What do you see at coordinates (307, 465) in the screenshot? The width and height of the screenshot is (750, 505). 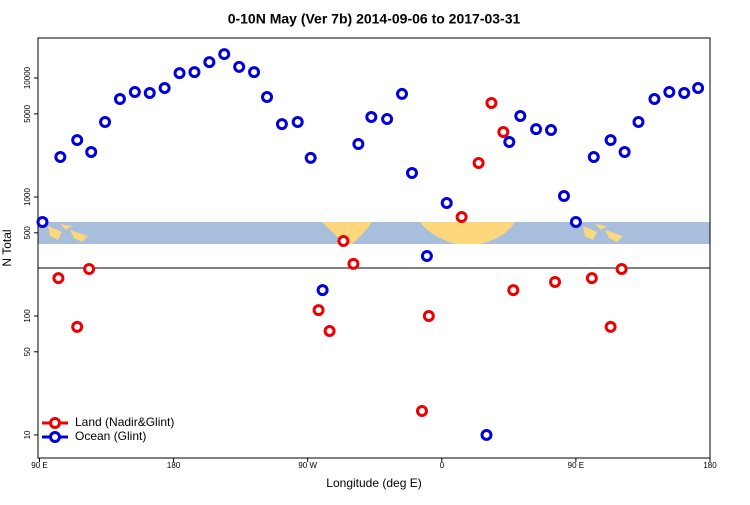 I see `x-tick-label: 90 W` at bounding box center [307, 465].